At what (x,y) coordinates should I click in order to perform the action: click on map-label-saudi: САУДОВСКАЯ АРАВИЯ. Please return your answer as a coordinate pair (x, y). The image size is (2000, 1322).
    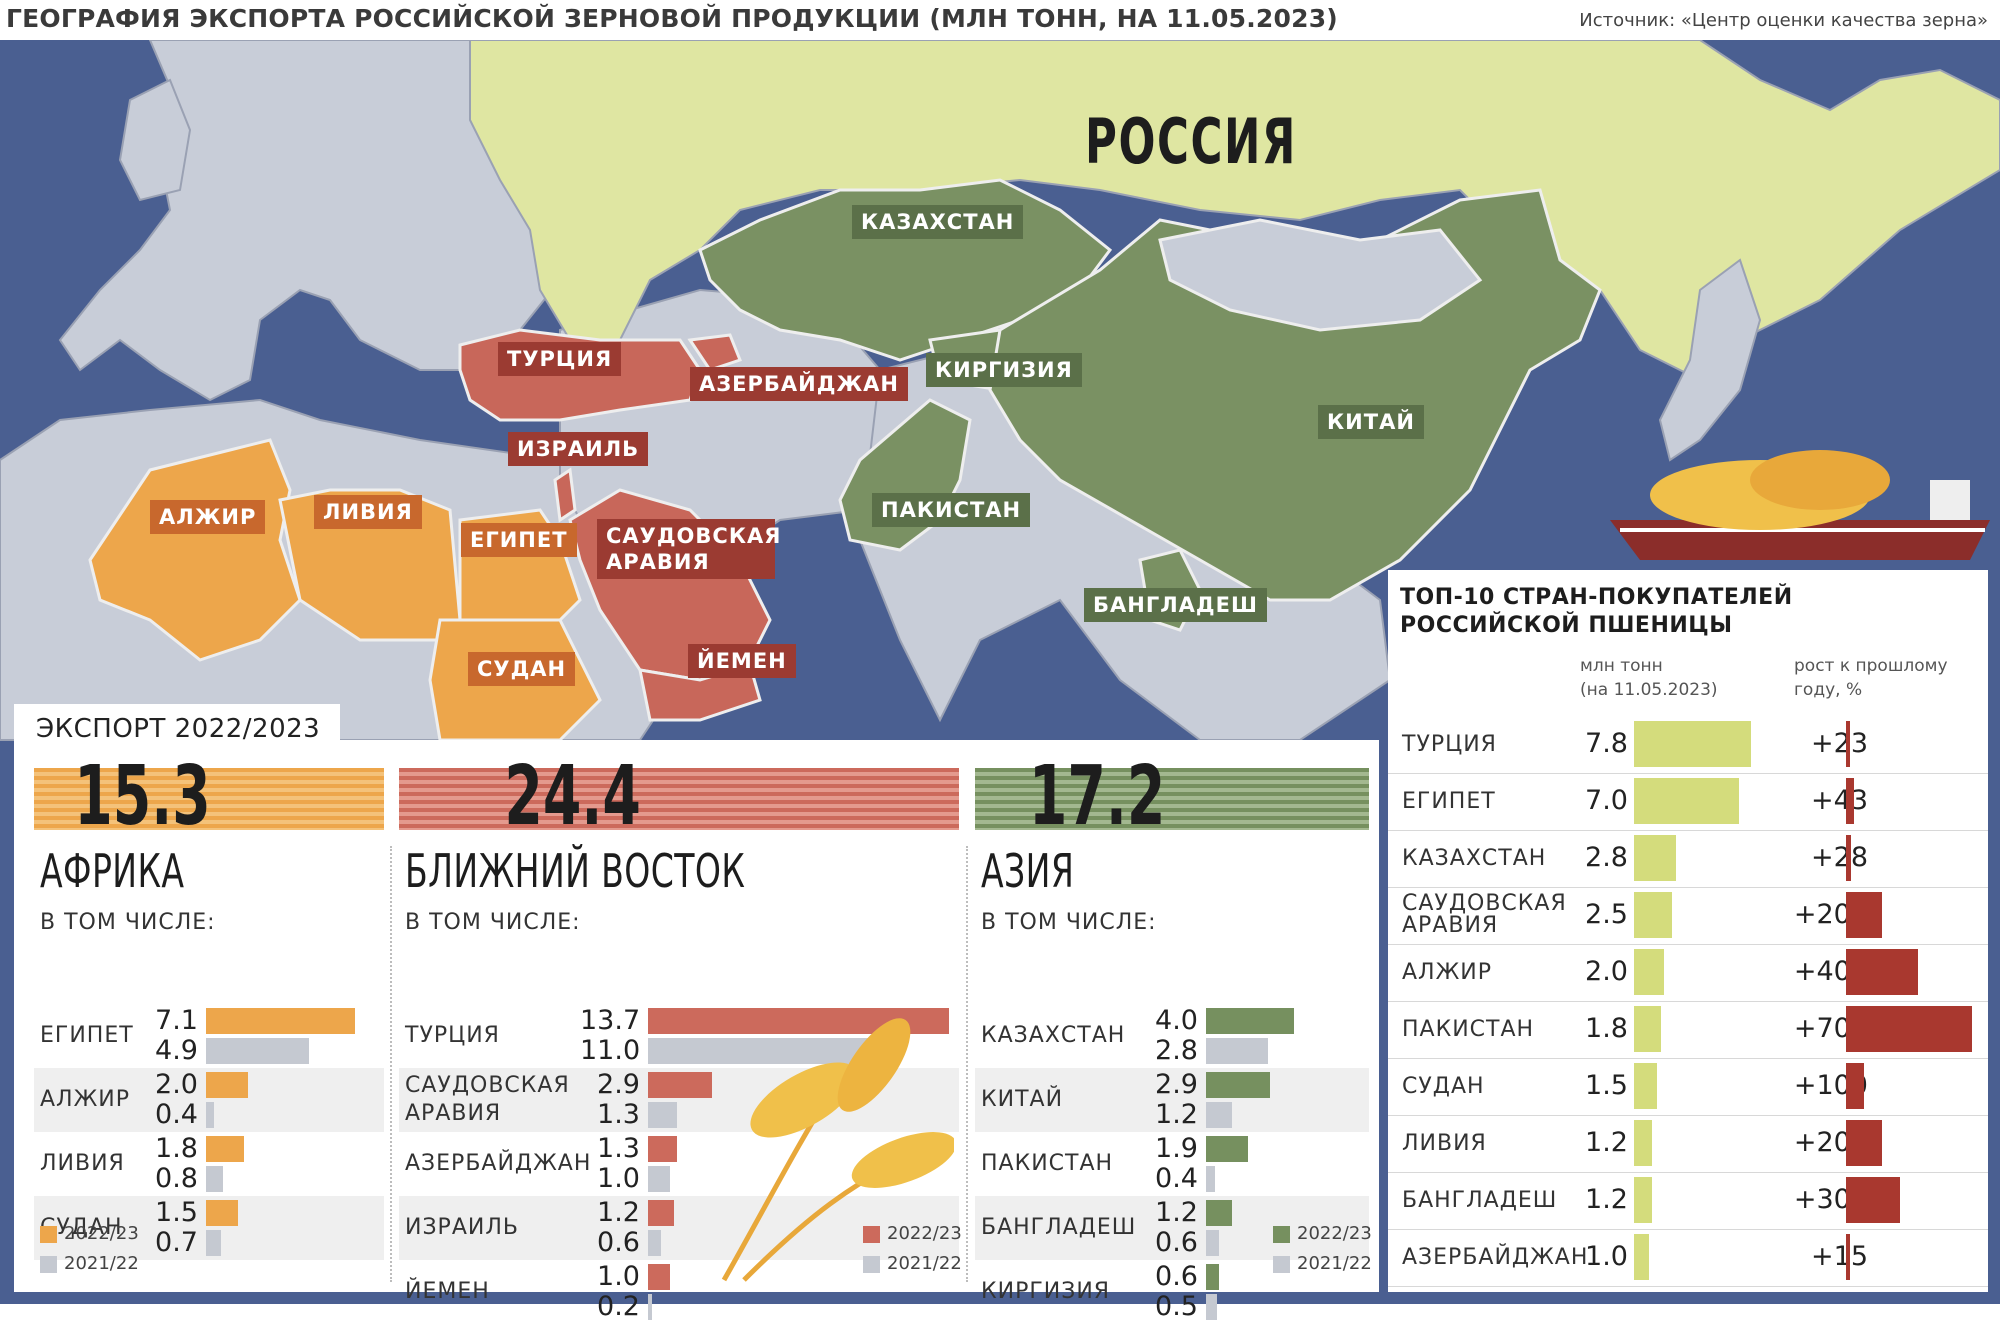
    Looking at the image, I should click on (688, 549).